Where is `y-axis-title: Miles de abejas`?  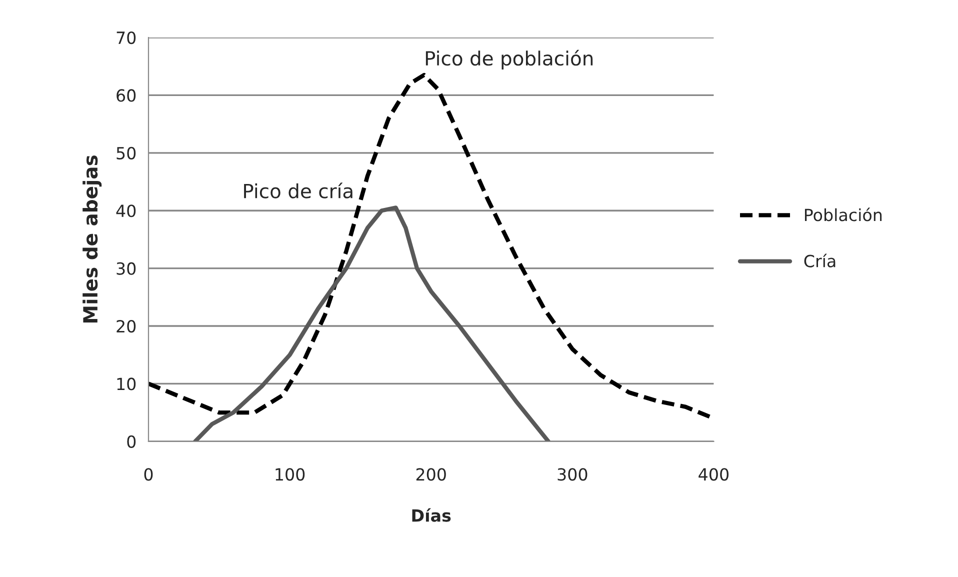
y-axis-title: Miles de abejas is located at coordinates (92, 239).